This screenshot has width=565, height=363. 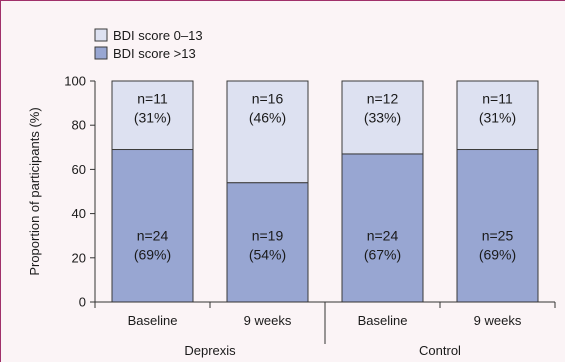 I want to click on x-group-label: Deprexis, so click(x=210, y=350).